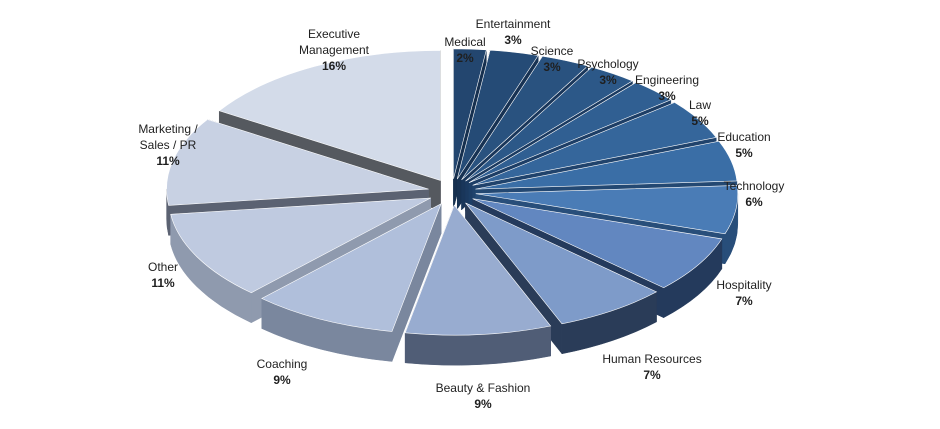 This screenshot has width=940, height=429. I want to click on data-label: Law 5%, so click(700, 113).